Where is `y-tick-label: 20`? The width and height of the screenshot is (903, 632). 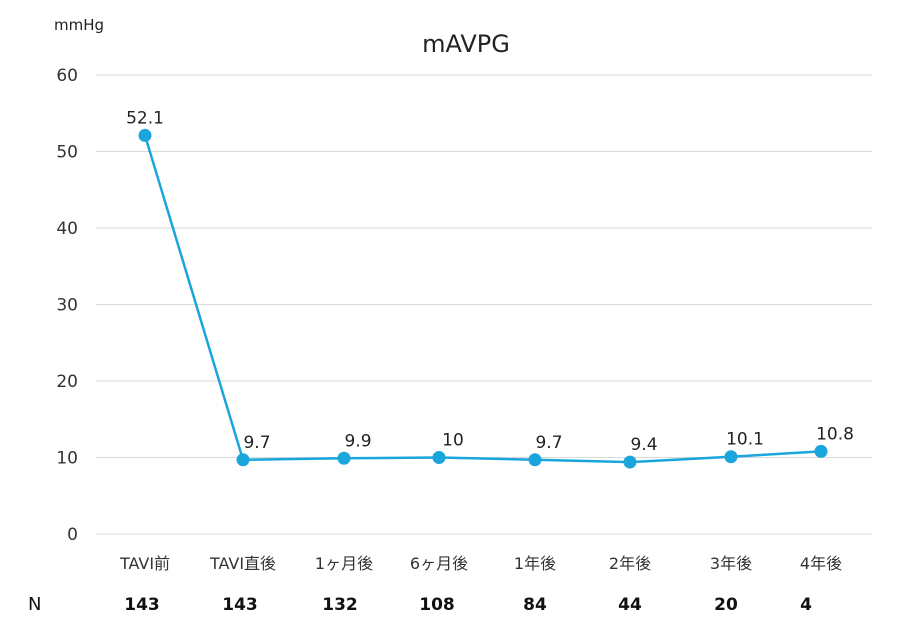 y-tick-label: 20 is located at coordinates (67, 382).